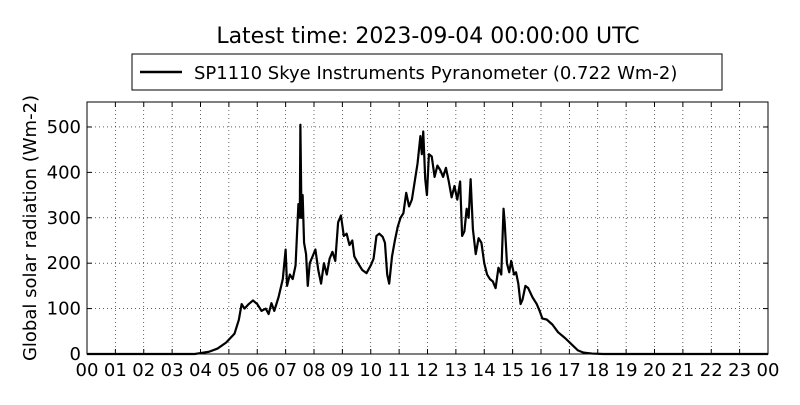 This screenshot has width=800, height=405. Describe the element at coordinates (399, 370) in the screenshot. I see `x-tick-label: 11` at that location.